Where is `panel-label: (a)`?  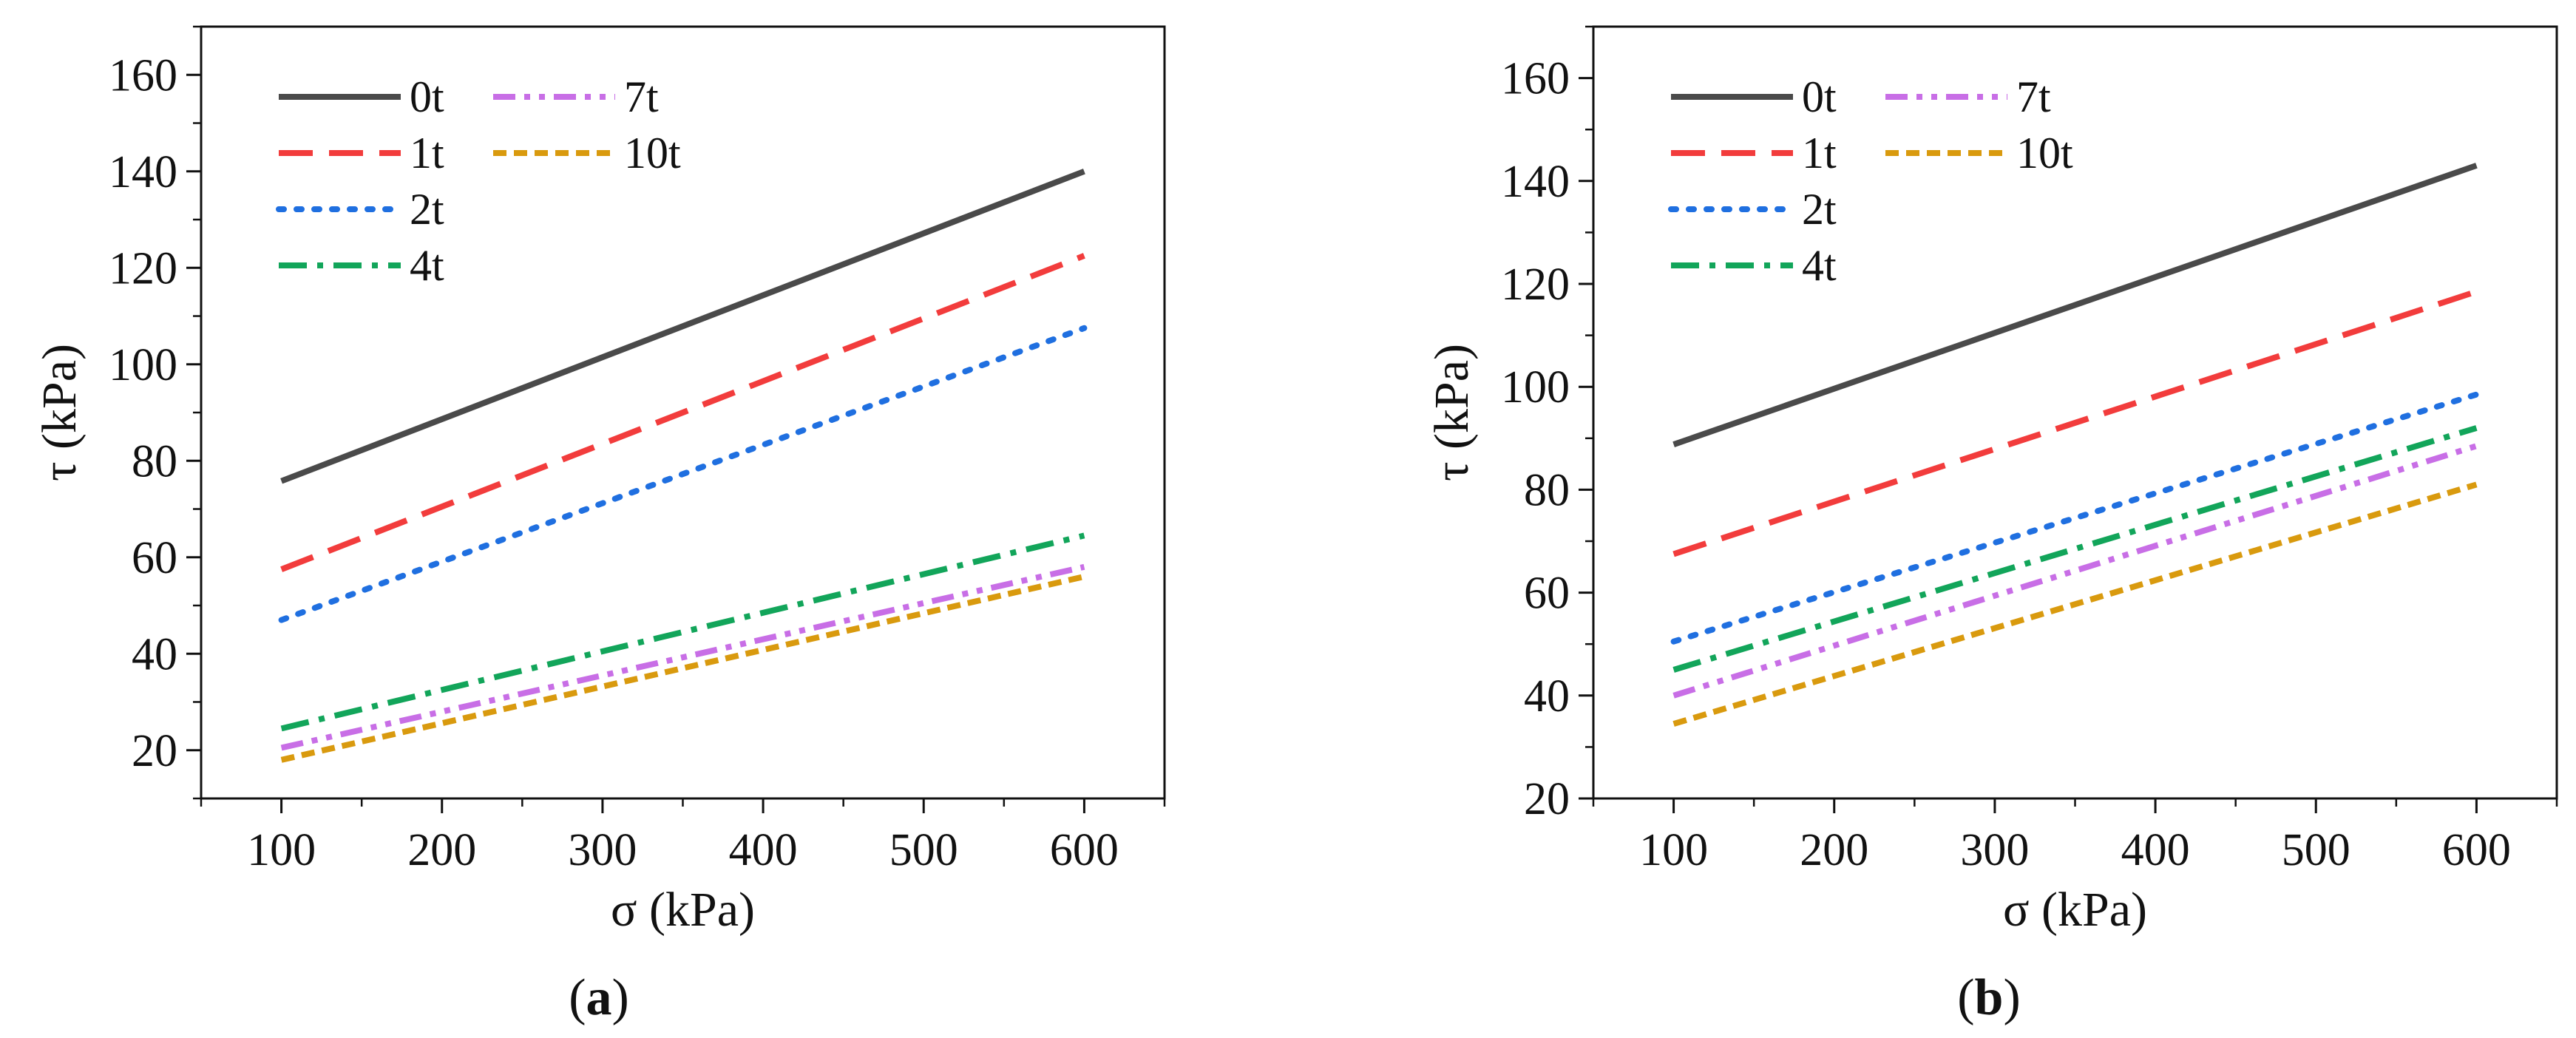
panel-label: (a) is located at coordinates (599, 998).